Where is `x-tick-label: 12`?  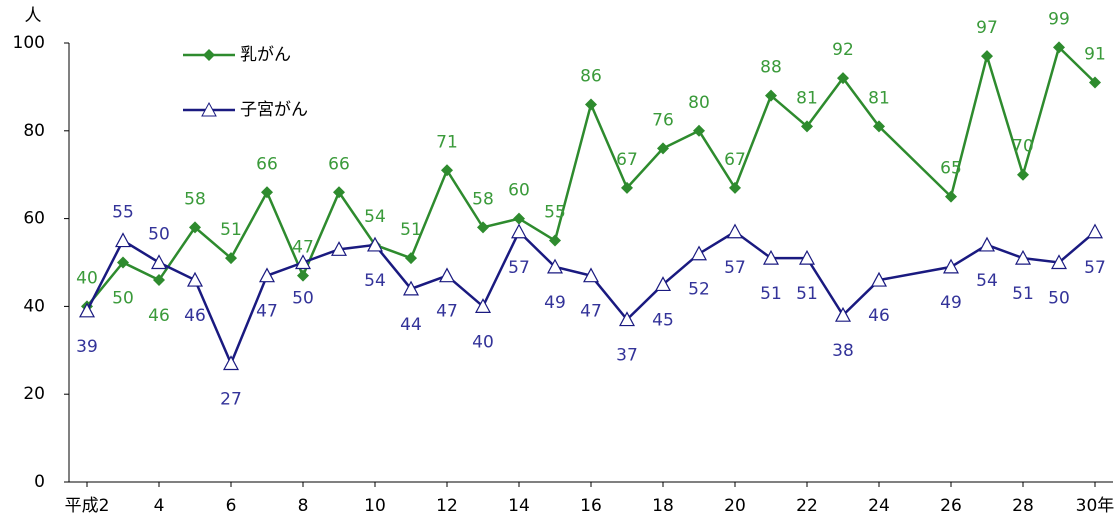
x-tick-label: 12 is located at coordinates (447, 506).